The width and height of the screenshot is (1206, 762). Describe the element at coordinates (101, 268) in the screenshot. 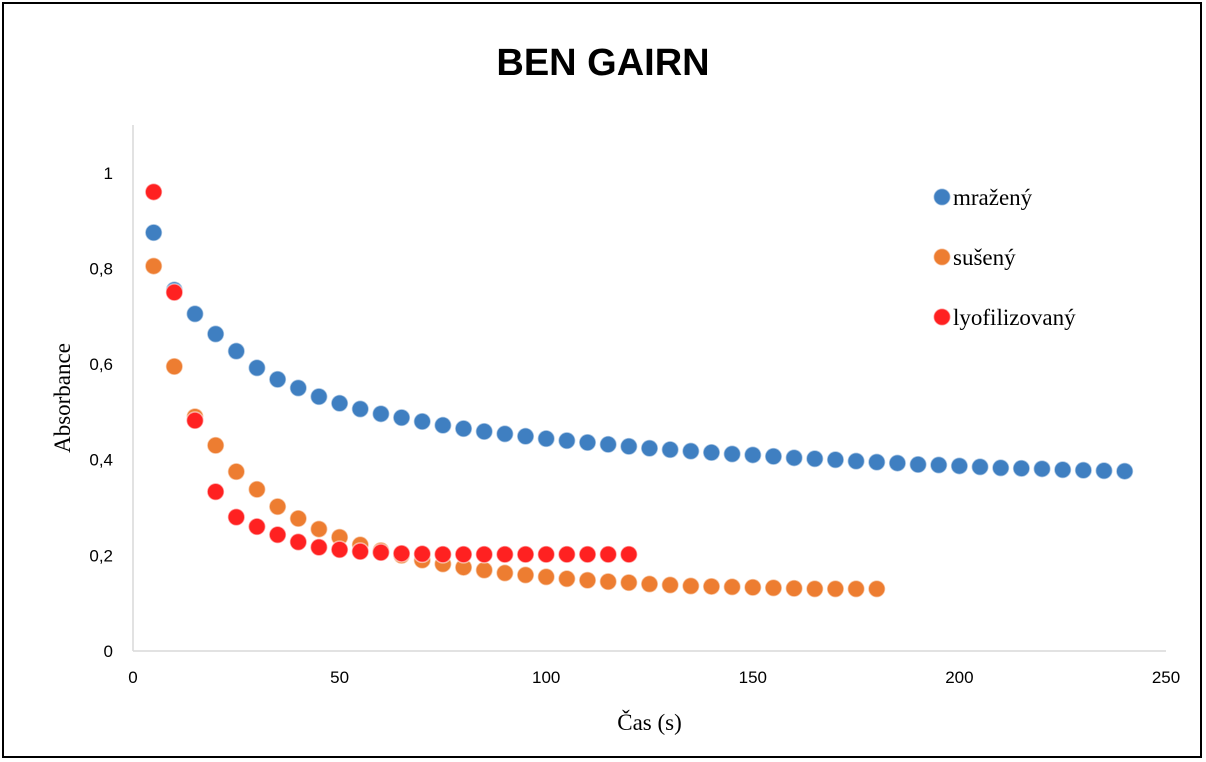

I see `y-tick-label: 0,8` at that location.